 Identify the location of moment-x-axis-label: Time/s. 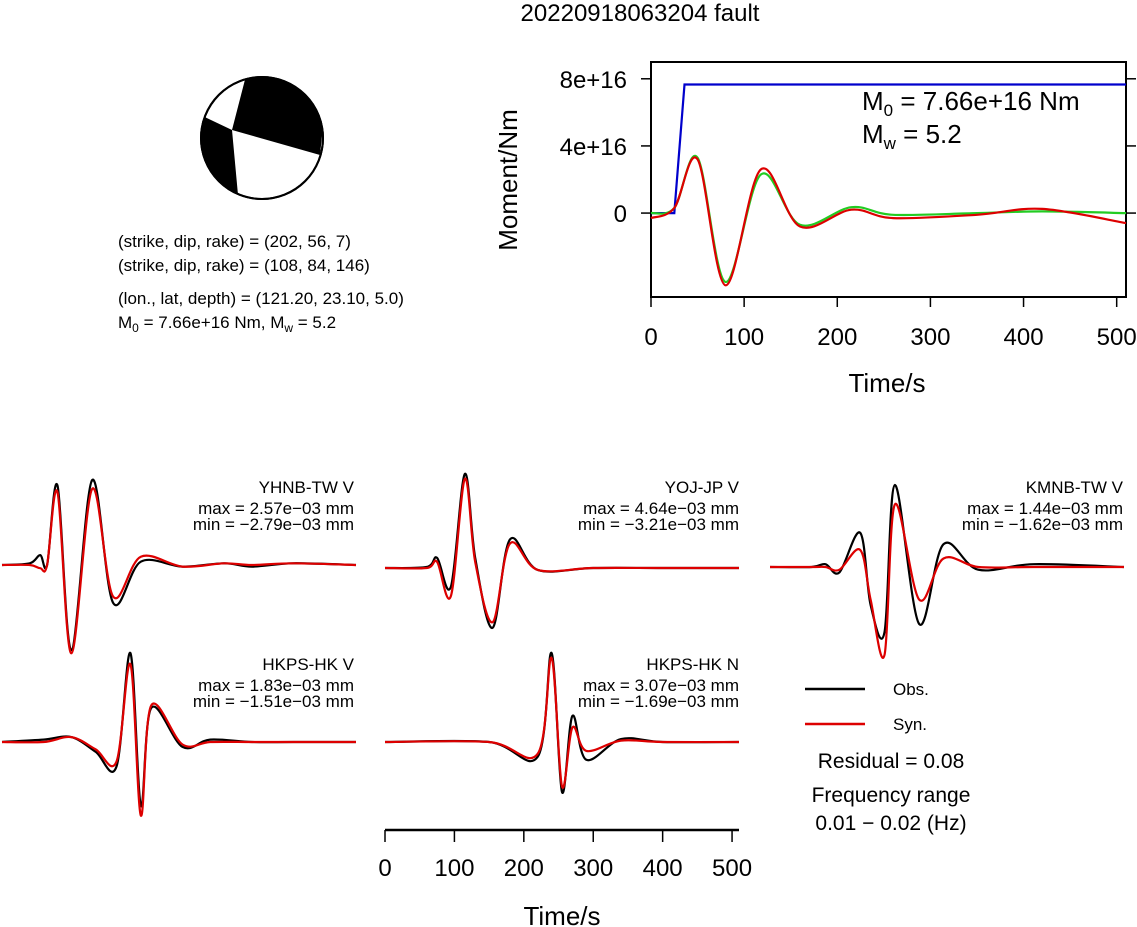
(886, 383).